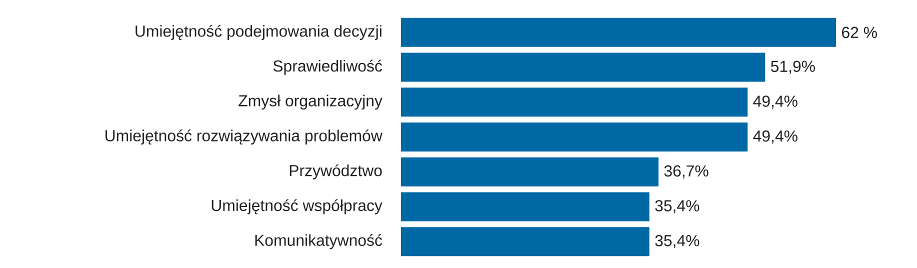 The image size is (917, 268). I want to click on y-tick-label: Umiejętność rozwiązywania problemów, so click(244, 137).